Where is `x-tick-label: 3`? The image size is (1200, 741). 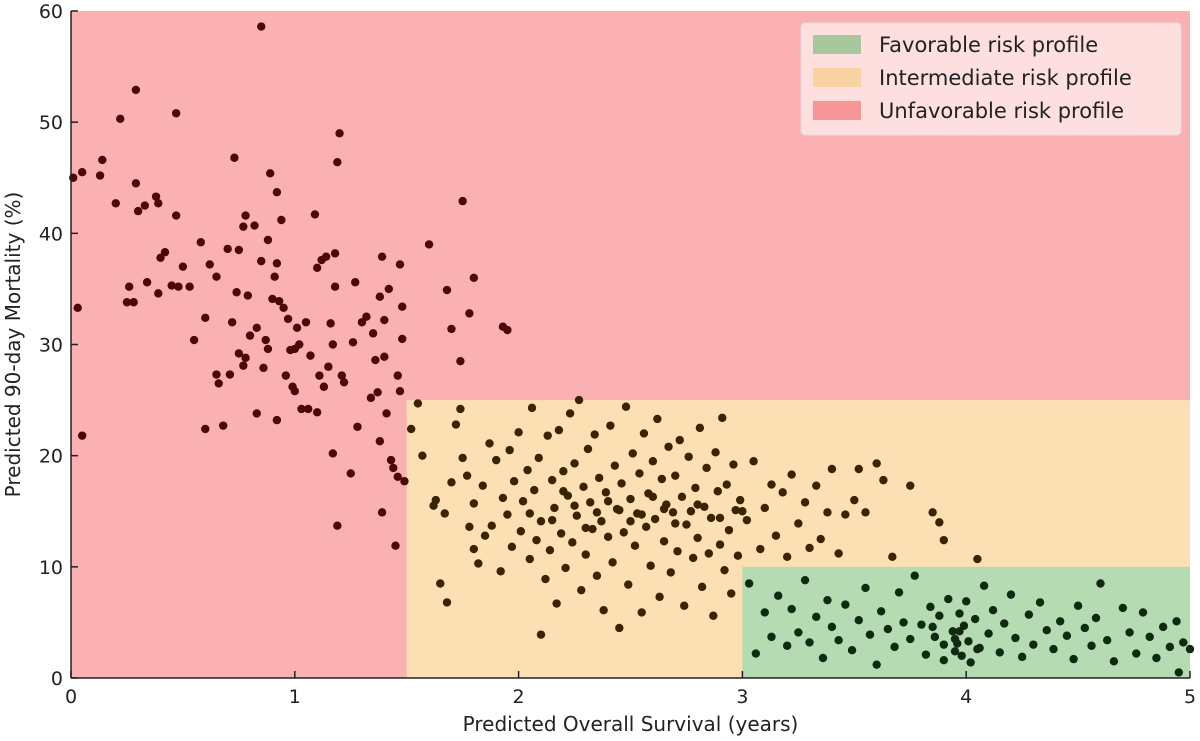
x-tick-label: 3 is located at coordinates (742, 697).